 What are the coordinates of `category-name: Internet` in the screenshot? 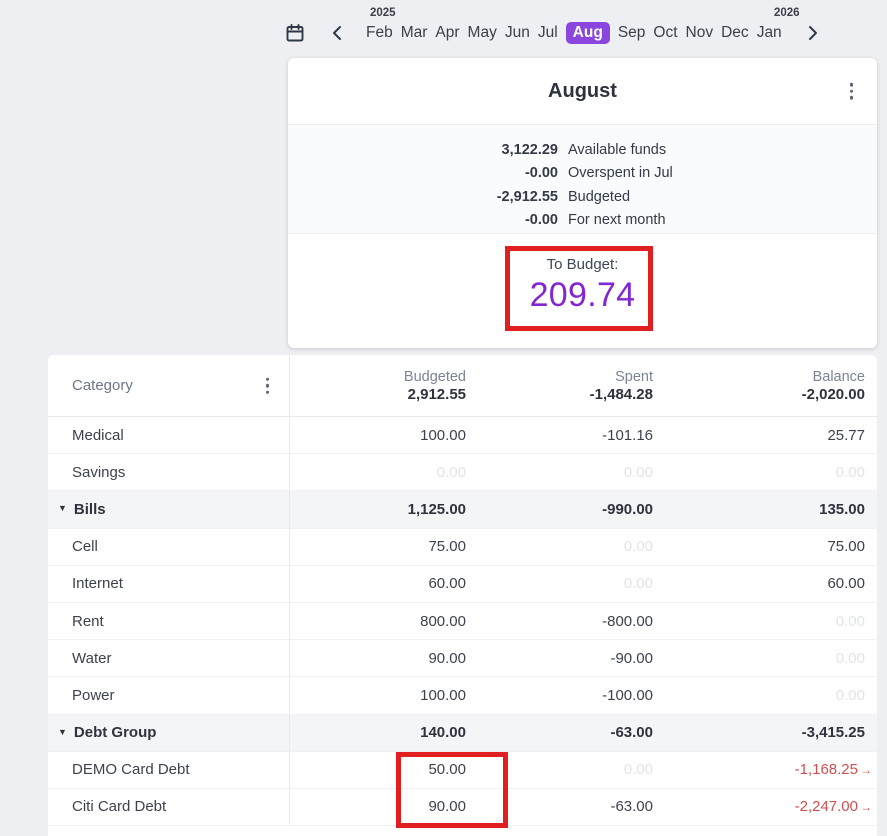 It's located at (97, 584).